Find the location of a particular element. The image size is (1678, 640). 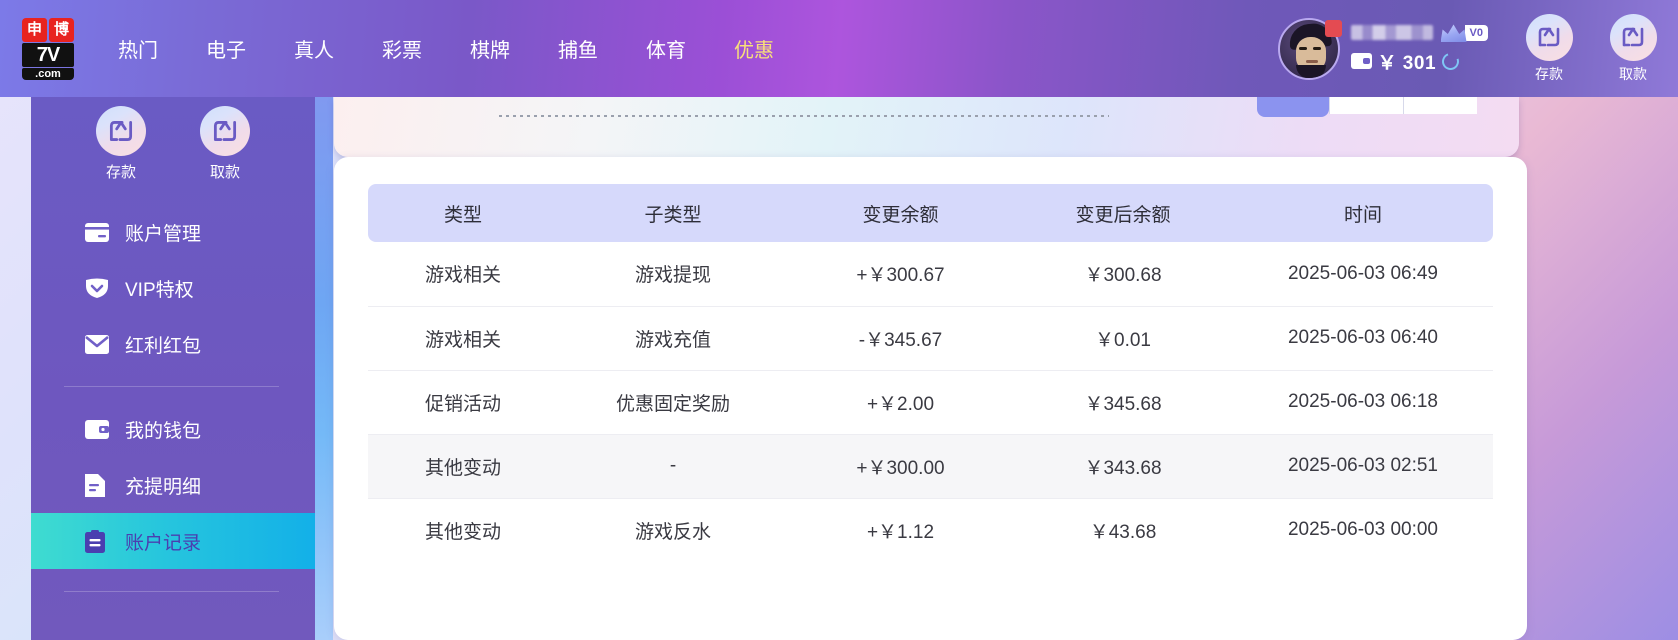

nav-items: 热门 电子 真人 彩票 棋牌 捕鱼 体育 优惠 is located at coordinates (470, 48).